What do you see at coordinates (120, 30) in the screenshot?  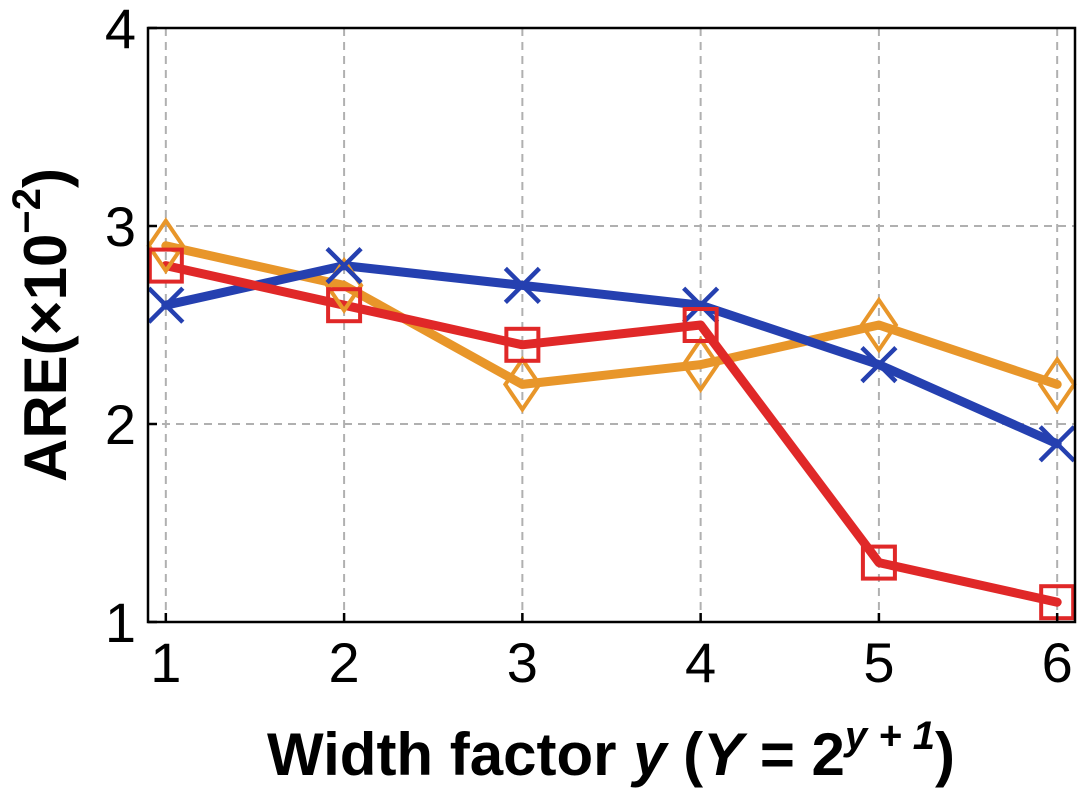 I see `y-tick-label: 4` at bounding box center [120, 30].